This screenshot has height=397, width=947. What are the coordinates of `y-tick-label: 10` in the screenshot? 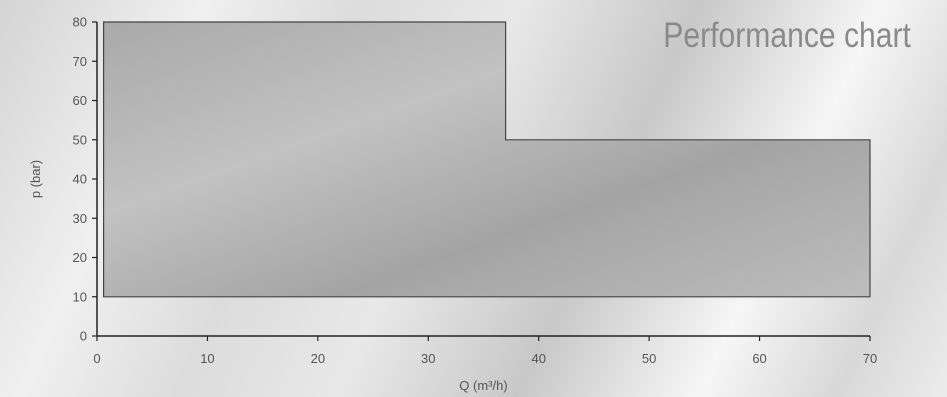 It's located at (80, 296).